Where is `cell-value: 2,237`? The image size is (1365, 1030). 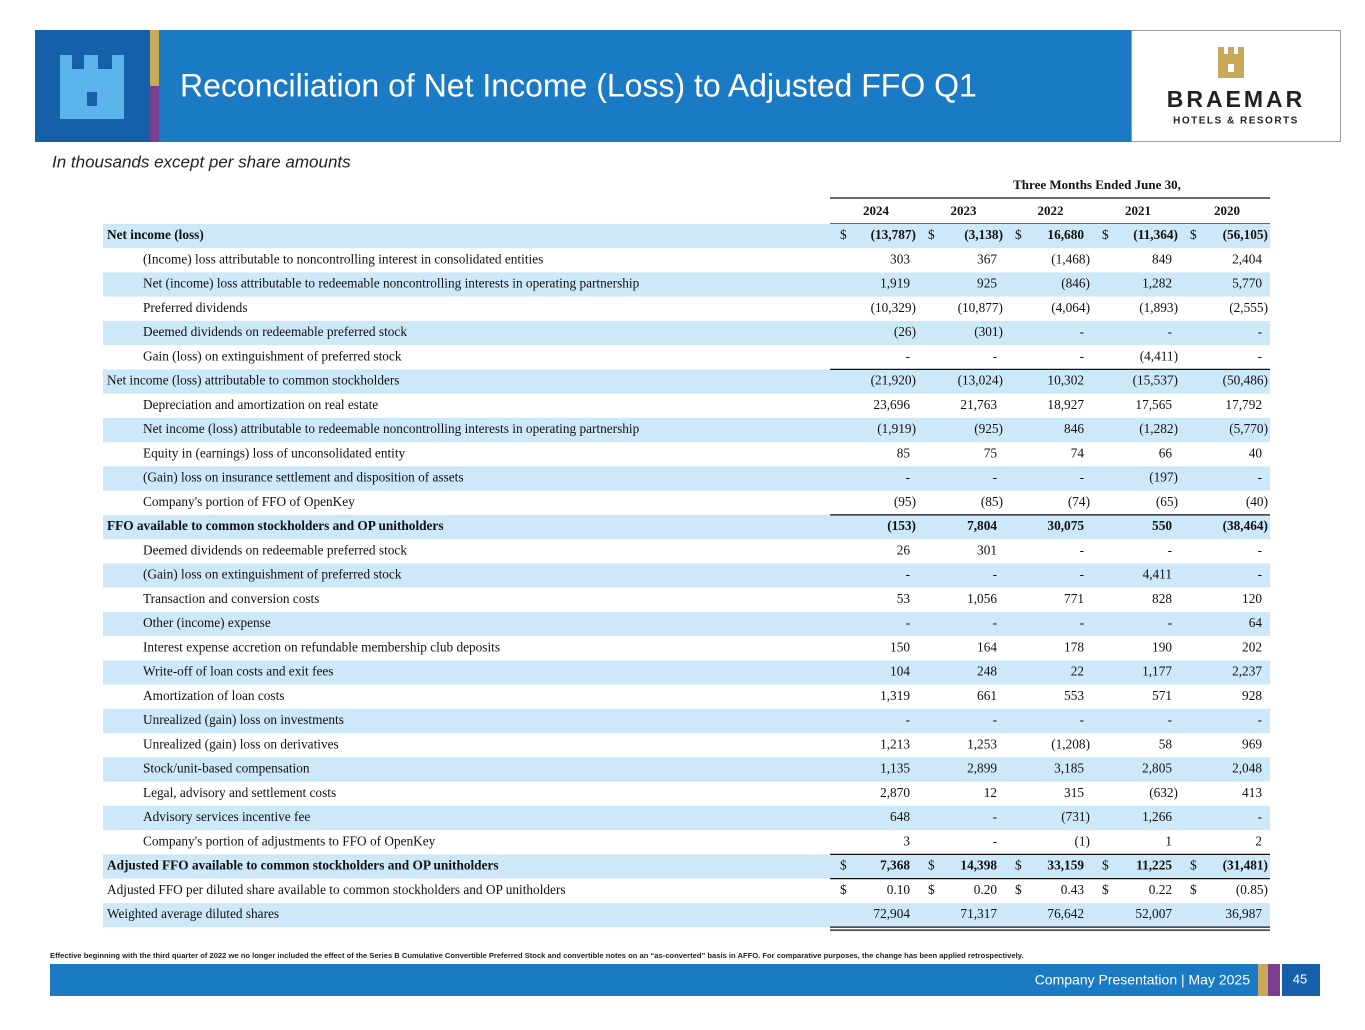
cell-value: 2,237 is located at coordinates (1247, 671).